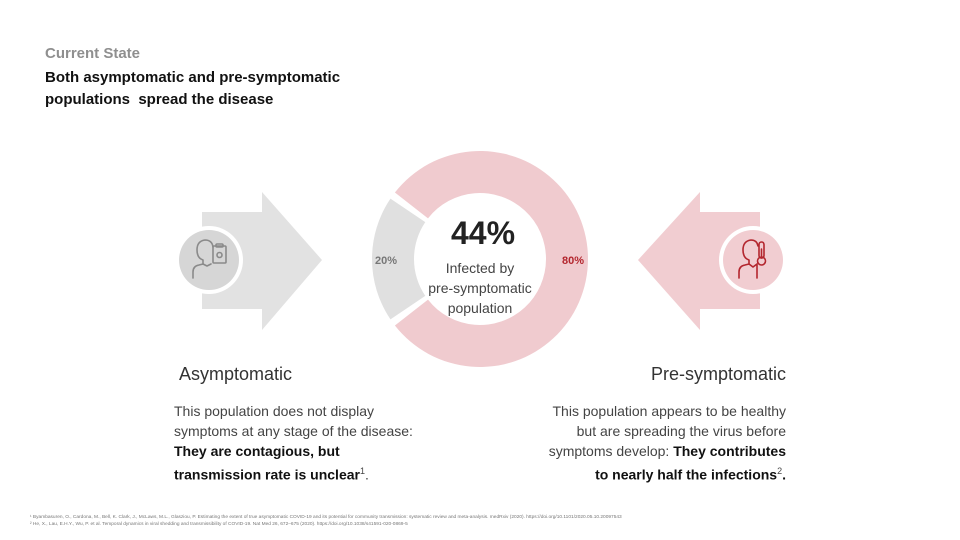  What do you see at coordinates (262, 261) in the screenshot?
I see `asymptomatic-arrow` at bounding box center [262, 261].